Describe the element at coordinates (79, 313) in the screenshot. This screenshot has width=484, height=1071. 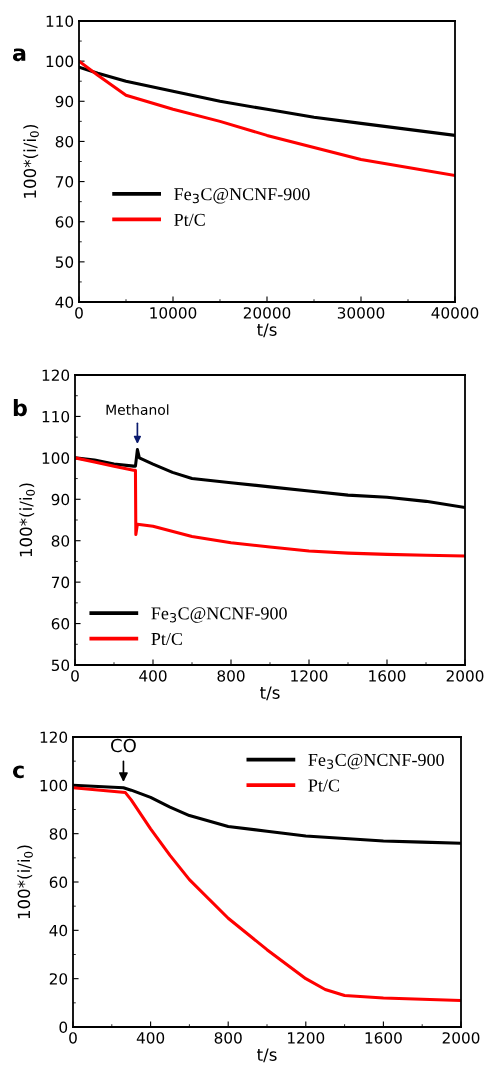
I see `x-tick-label: 0` at that location.